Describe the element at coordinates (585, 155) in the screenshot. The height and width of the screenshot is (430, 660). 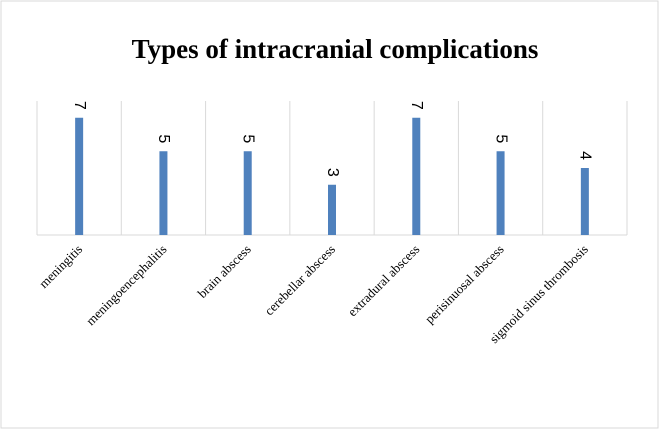
I see `data-label: 4` at that location.